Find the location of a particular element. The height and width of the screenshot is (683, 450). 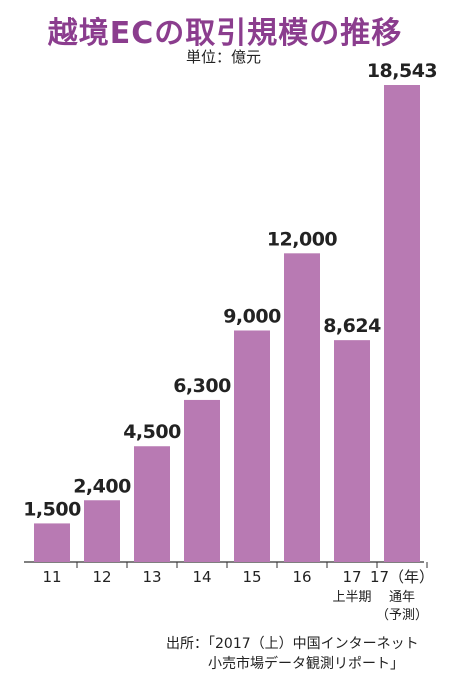

source-note: 出所：「2017（上）中国インターネット 小売市場データ観測リポート」 is located at coordinates (292, 654).